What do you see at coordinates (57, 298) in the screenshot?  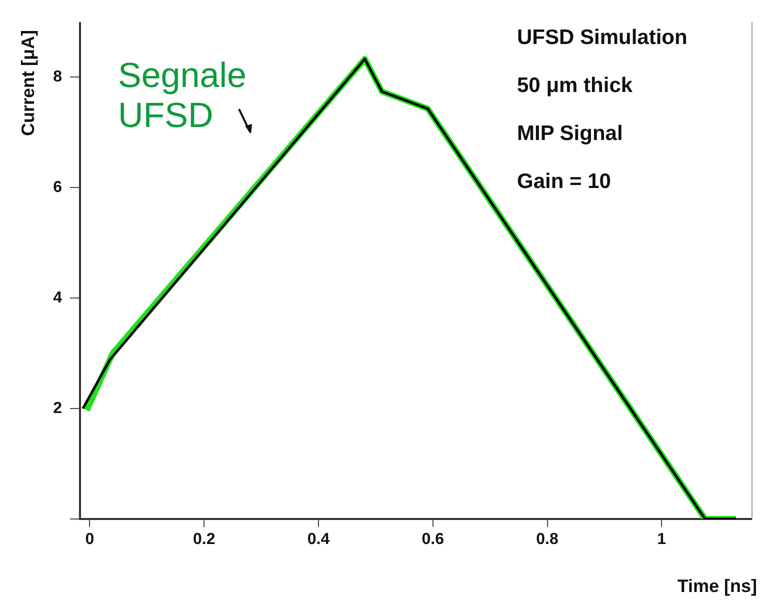 I see `y-tick-label: 4` at bounding box center [57, 298].